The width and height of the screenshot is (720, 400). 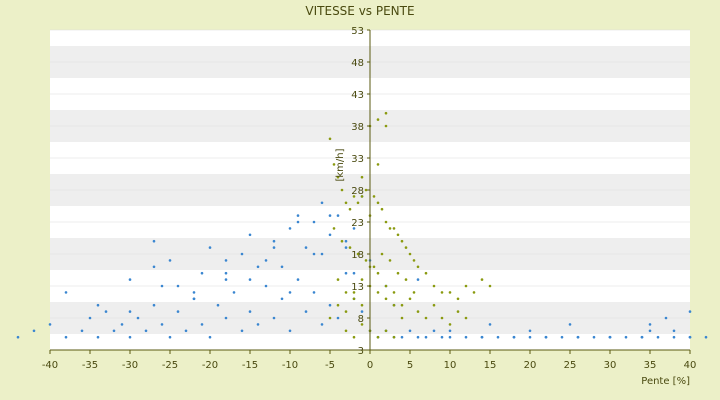 I want to click on x-tick-label: -30, so click(x=130, y=365).